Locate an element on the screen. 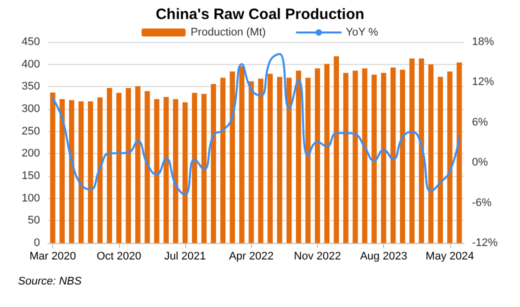  y2-tick-label: 0% is located at coordinates (480, 162).